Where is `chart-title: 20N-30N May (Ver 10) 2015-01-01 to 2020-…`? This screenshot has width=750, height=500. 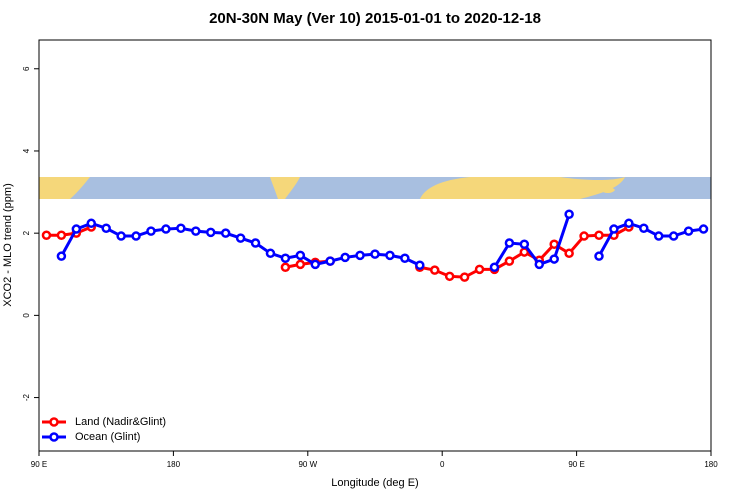 chart-title: 20N-30N May (Ver 10) 2015-01-01 to 2020-… is located at coordinates (375, 18).